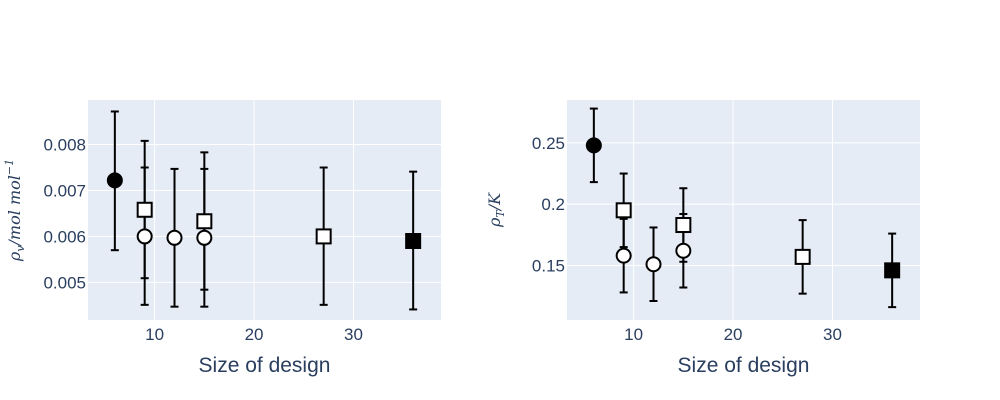 The height and width of the screenshot is (400, 1000). I want to click on left-y-axis-title: ρv/mol mol−1, so click(15, 210).